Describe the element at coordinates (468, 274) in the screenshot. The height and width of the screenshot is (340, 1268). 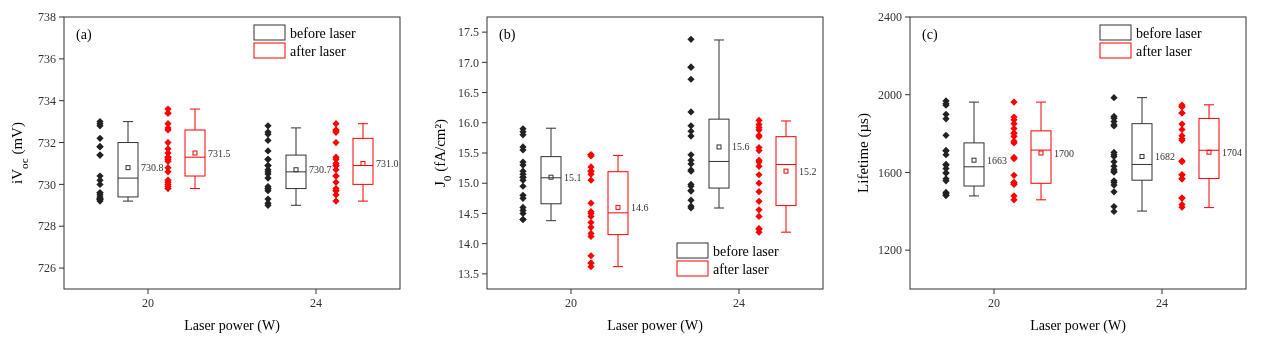
I see `y-tick-label: 13.5` at that location.